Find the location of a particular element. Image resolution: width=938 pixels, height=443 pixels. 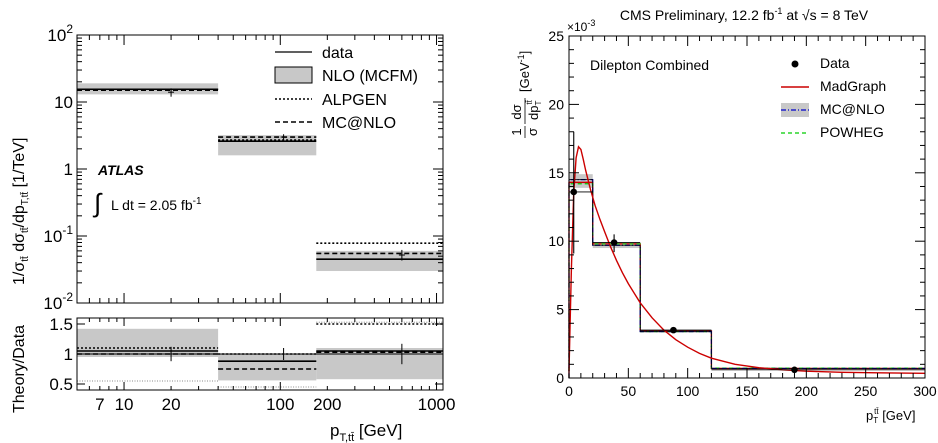

ratio-y-label: Theory/Data is located at coordinates (19, 369).